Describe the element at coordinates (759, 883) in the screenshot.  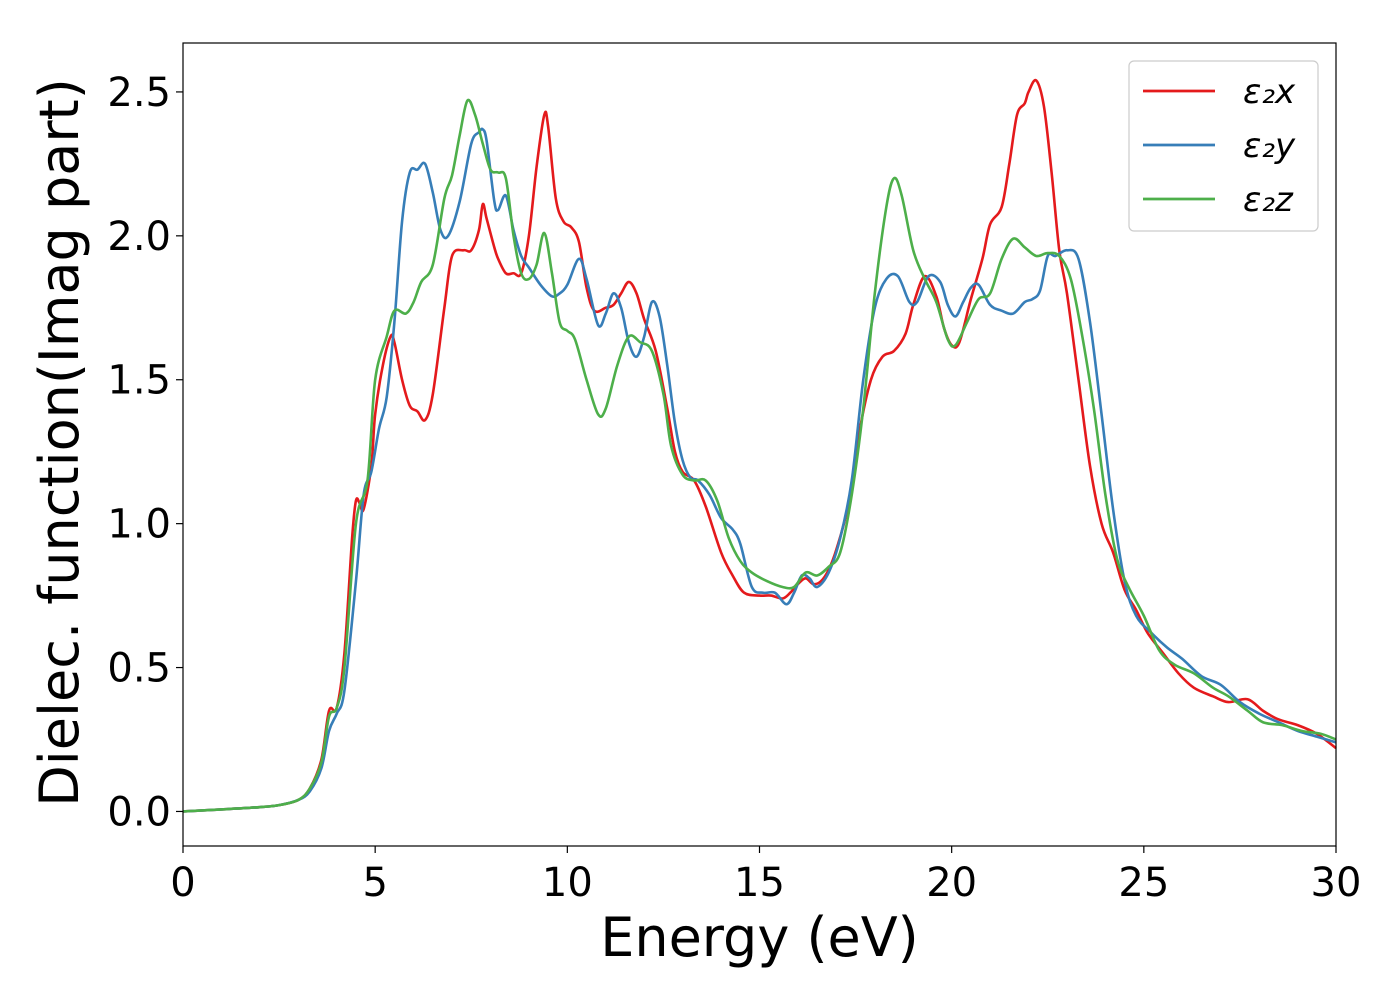
I see `x-tick-label: 15` at that location.